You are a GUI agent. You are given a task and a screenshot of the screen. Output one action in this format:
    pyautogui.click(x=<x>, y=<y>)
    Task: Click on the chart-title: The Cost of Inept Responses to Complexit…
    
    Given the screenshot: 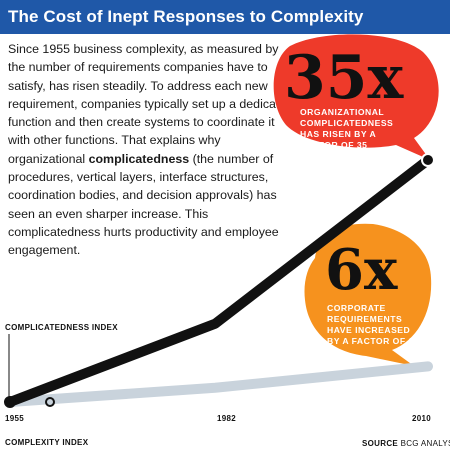 What is the action you would take?
    pyautogui.click(x=186, y=16)
    